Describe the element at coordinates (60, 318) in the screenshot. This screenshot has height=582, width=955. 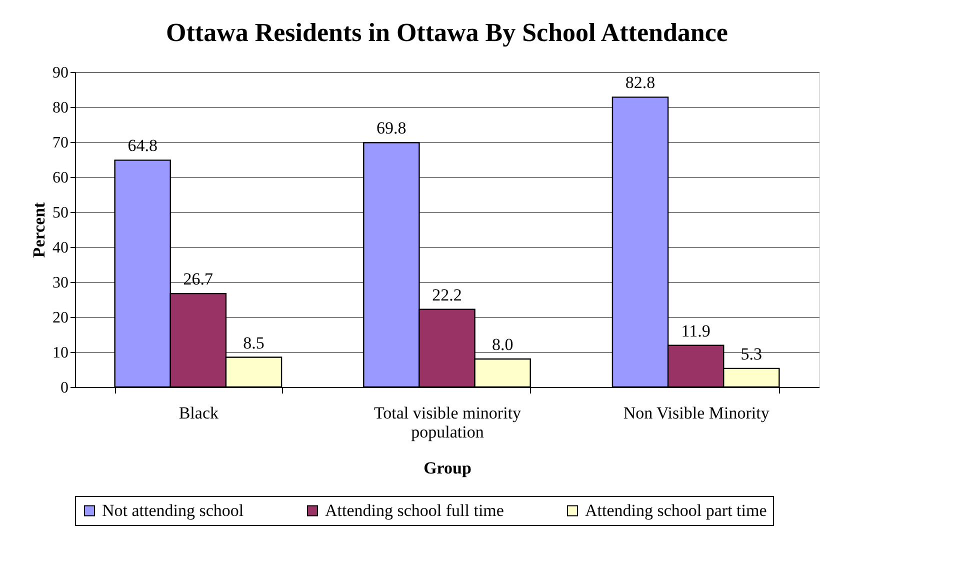
I see `y-tick-label: 20` at that location.